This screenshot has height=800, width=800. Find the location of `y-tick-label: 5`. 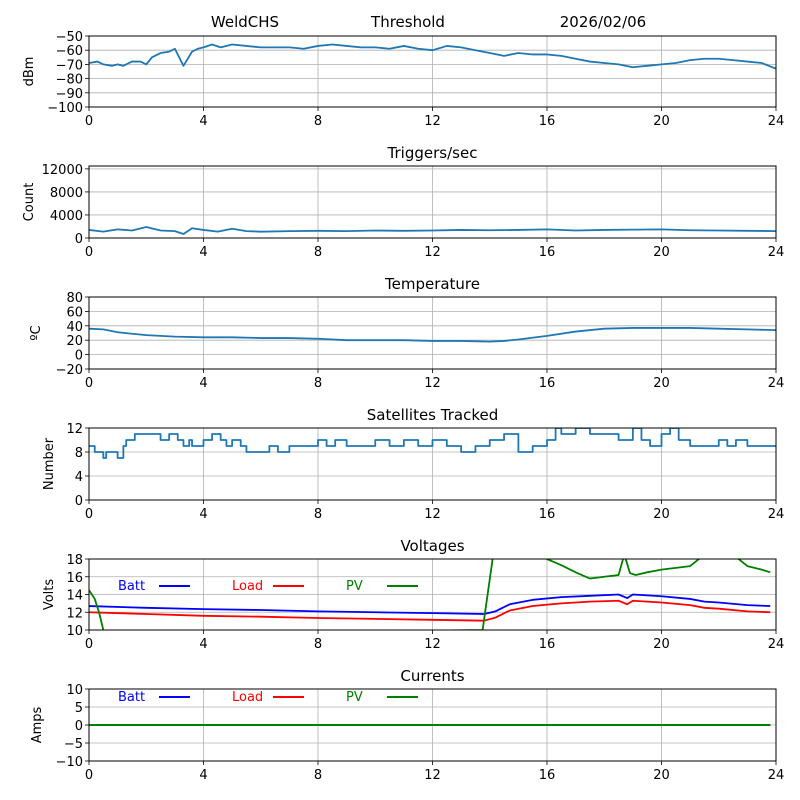

y-tick-label: 5 is located at coordinates (79, 708).